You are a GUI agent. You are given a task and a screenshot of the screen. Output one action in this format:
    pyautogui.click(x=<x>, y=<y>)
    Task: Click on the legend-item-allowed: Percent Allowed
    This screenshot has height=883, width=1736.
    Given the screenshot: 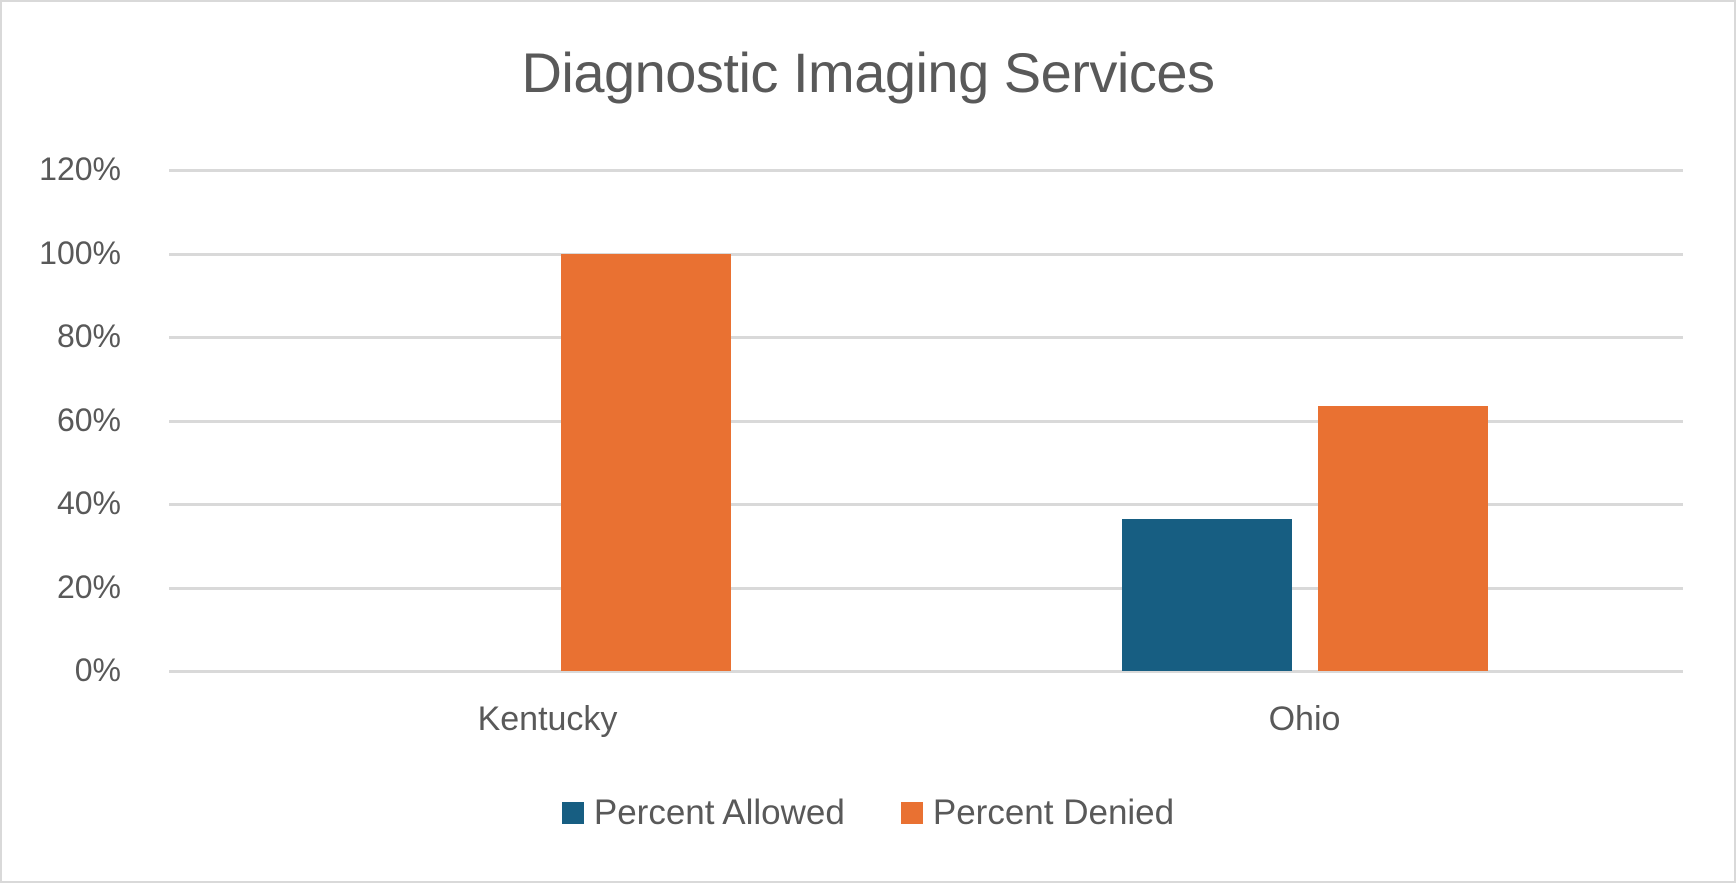 What is the action you would take?
    pyautogui.click(x=703, y=813)
    